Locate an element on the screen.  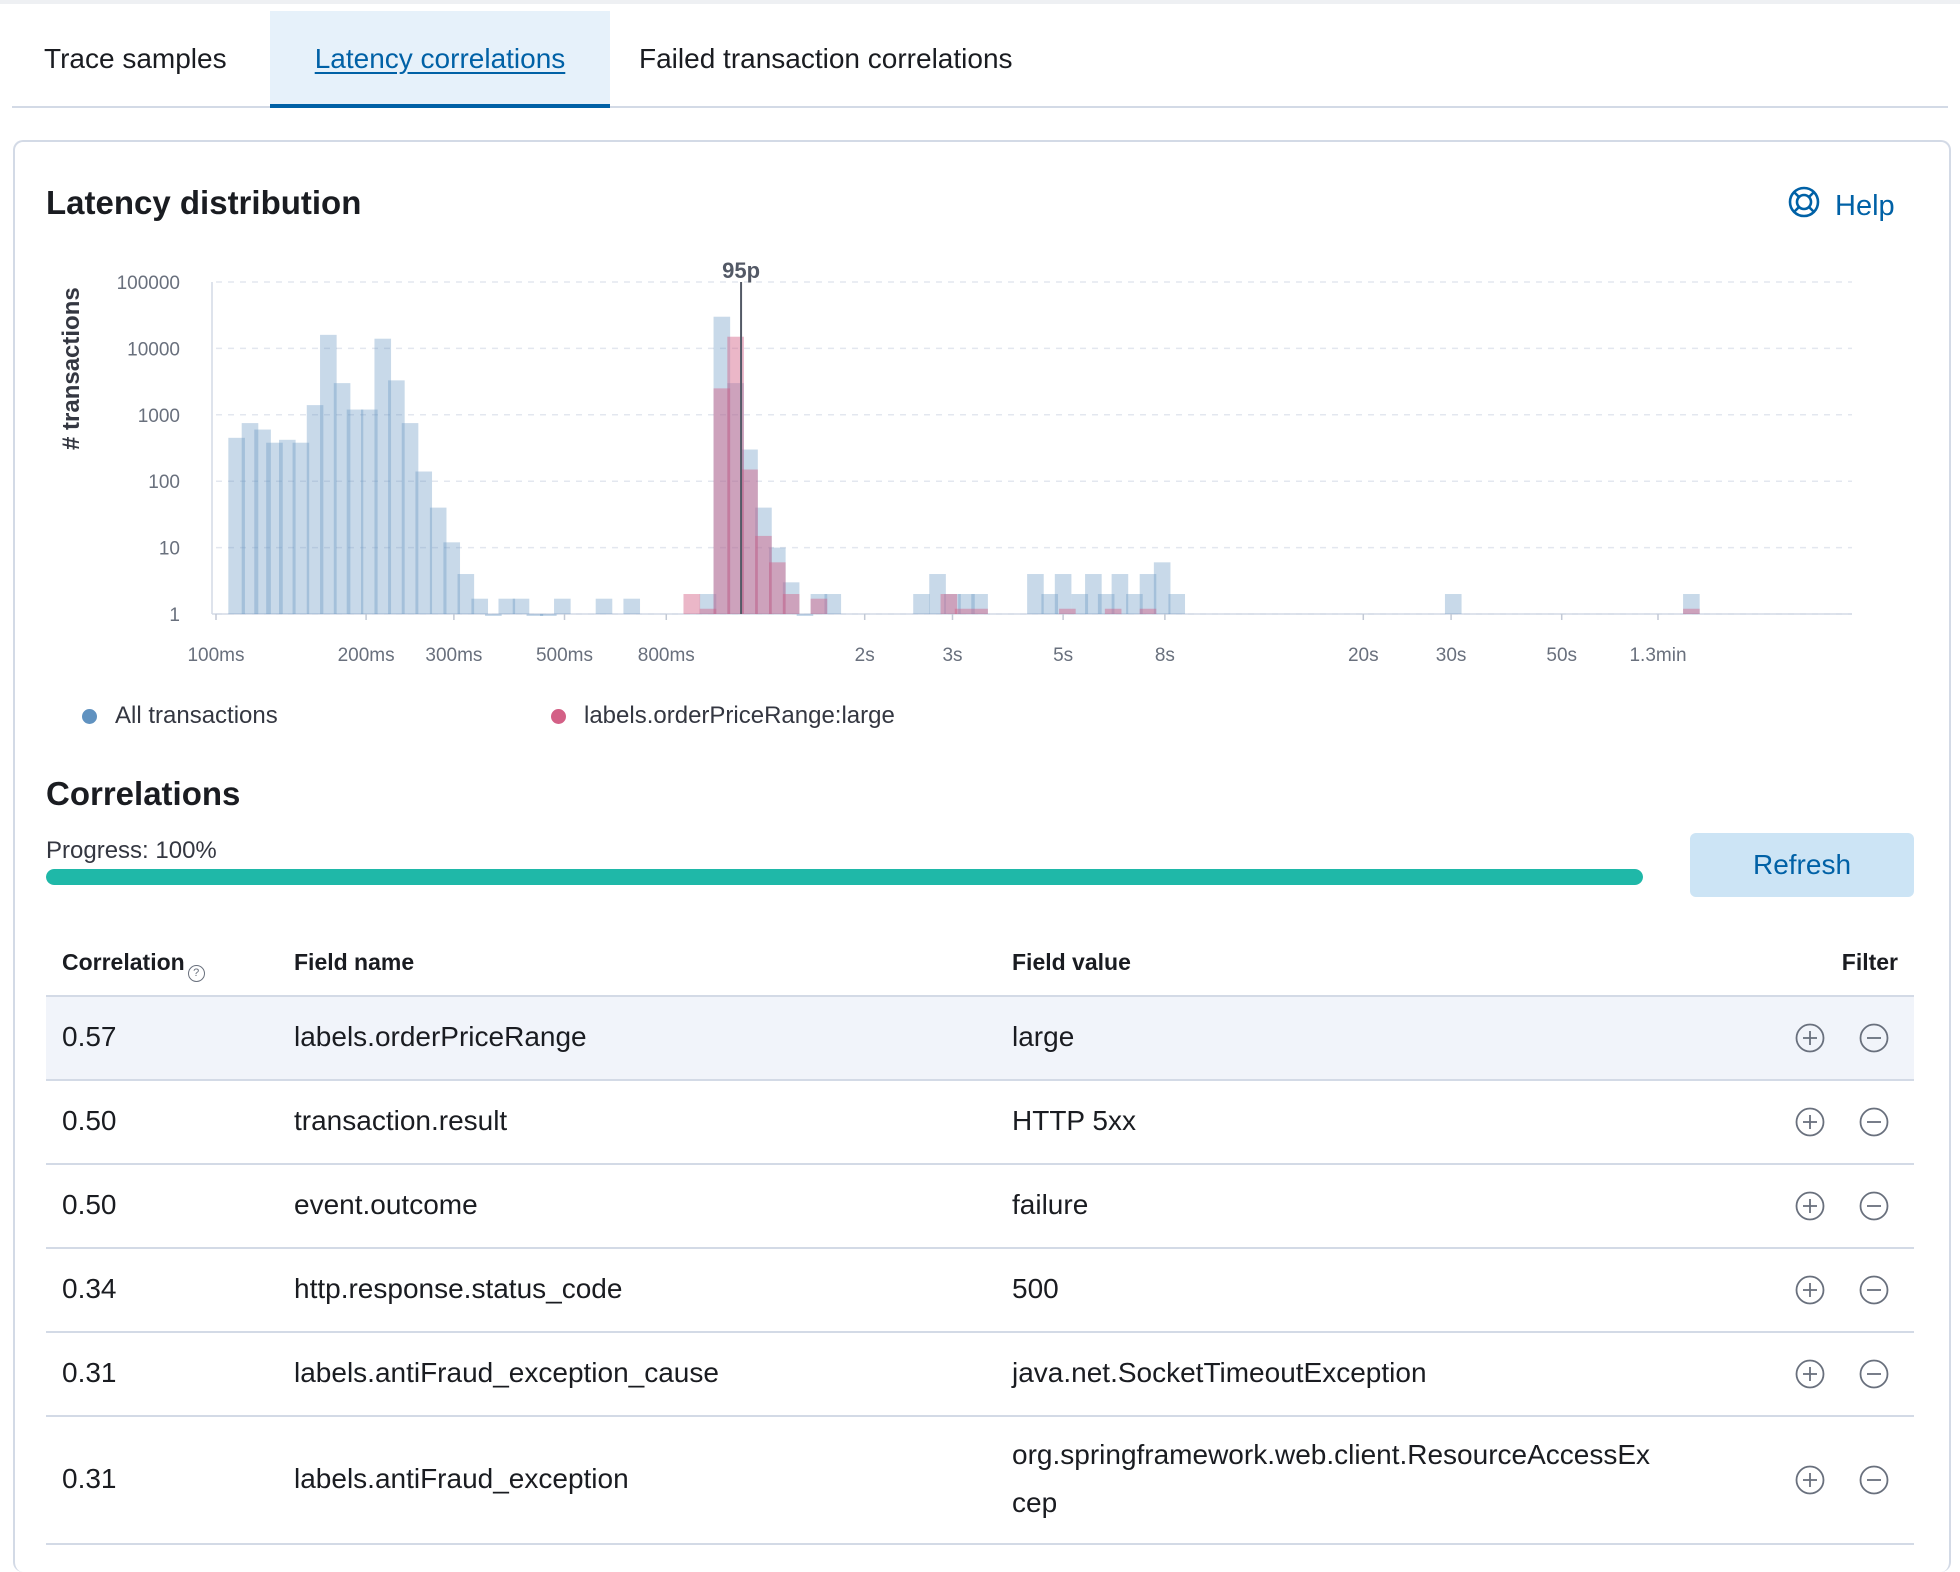
column-header-label: Correlation is located at coordinates (123, 962).